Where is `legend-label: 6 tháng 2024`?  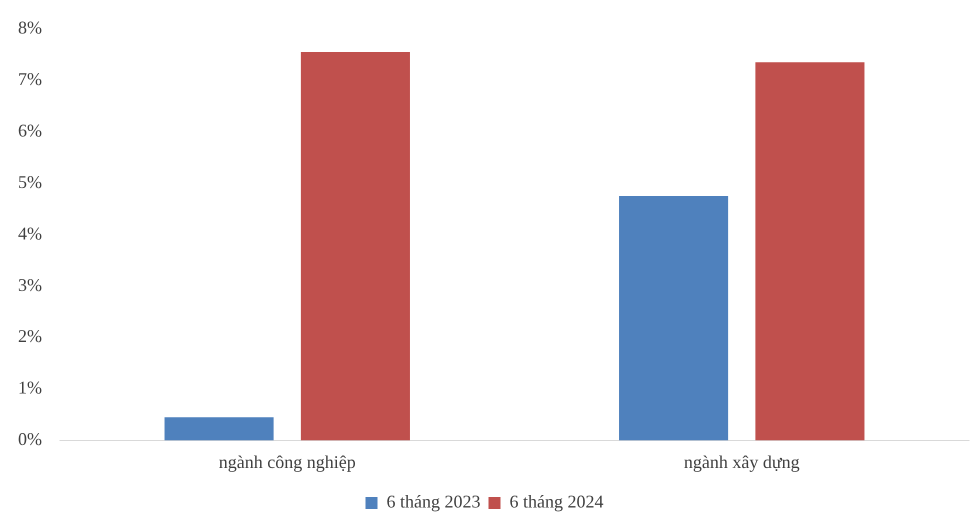 legend-label: 6 tháng 2024 is located at coordinates (557, 502).